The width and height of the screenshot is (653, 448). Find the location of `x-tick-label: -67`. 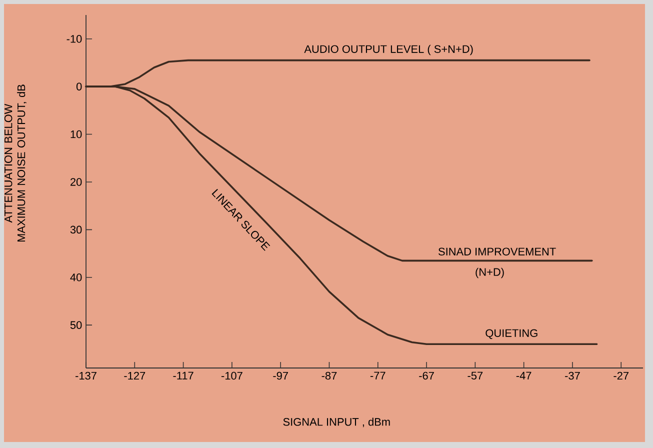

x-tick-label: -67 is located at coordinates (426, 376).